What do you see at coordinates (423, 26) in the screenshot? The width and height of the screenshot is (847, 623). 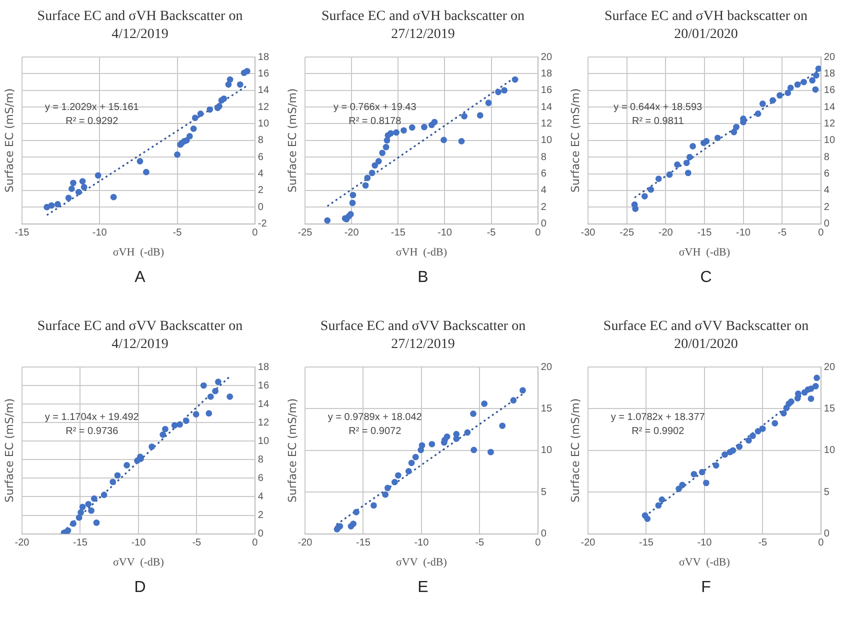 I see `chart-title: Surface EC and σVH backscatter on 27/12/2019` at bounding box center [423, 26].